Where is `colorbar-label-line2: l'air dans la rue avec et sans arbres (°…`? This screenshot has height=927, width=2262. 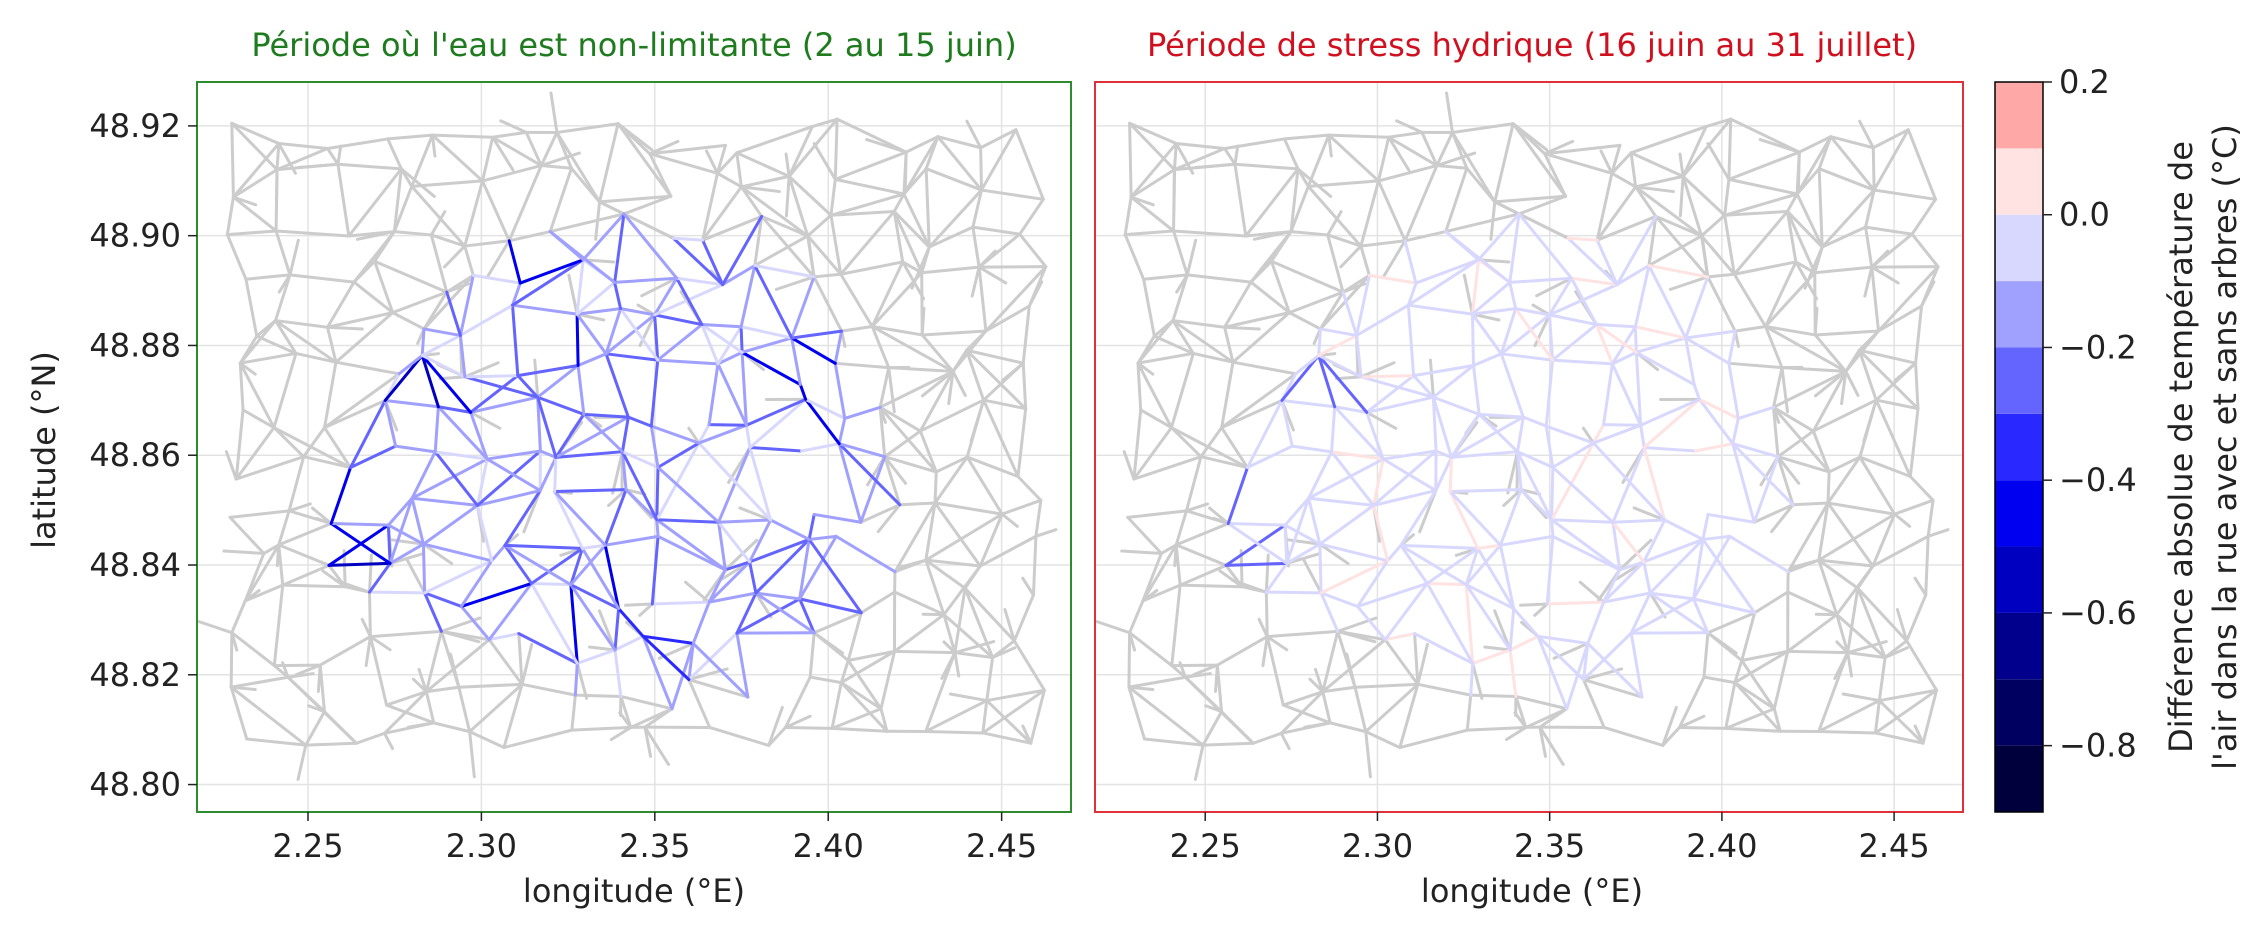
colorbar-label-line2: l'air dans la rue avec et sans arbres (°… is located at coordinates (2225, 447).